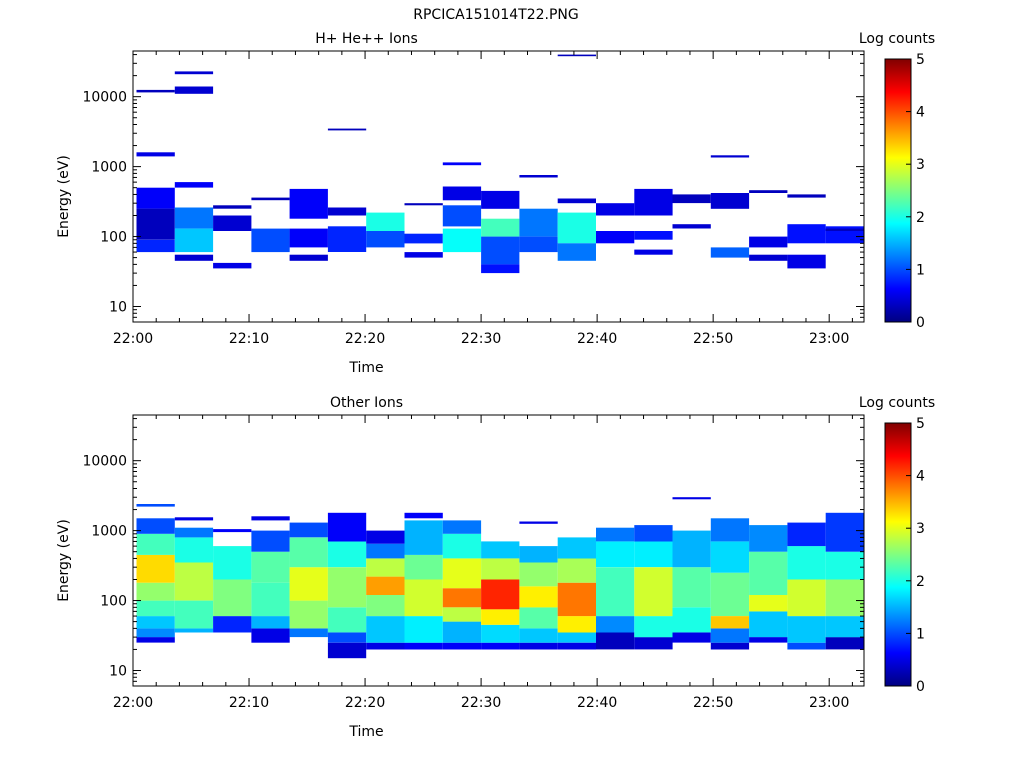  I want to click on heatmap-cells, so click(500, 578).